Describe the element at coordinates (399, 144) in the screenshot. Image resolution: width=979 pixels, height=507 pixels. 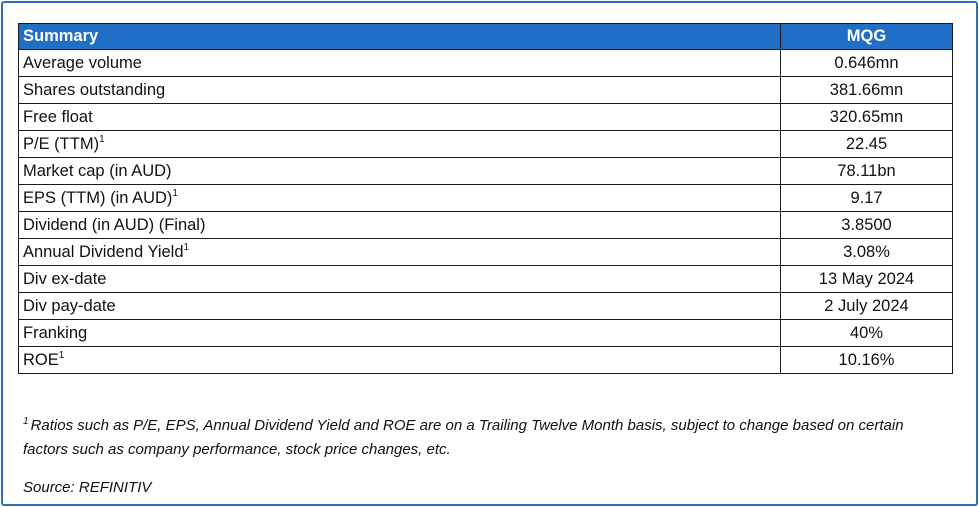
I see `row-label: P/E (TTM)1` at that location.